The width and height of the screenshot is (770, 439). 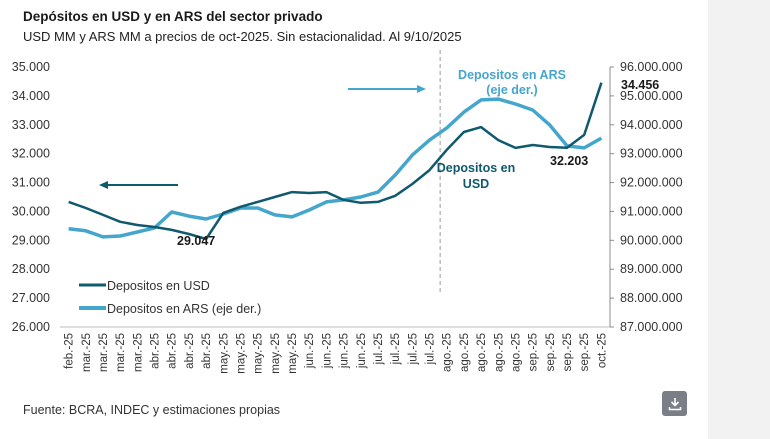 I want to click on legend-label-usd: Depositos en USD, so click(x=158, y=286).